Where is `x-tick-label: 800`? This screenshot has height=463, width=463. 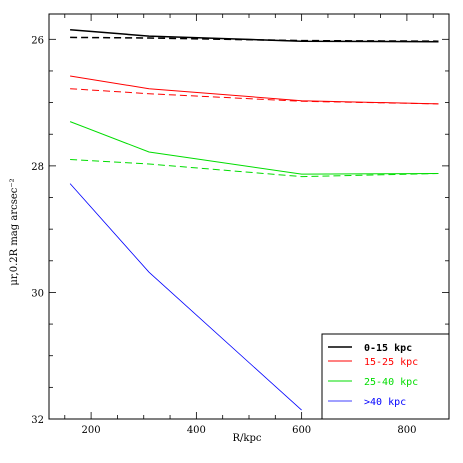
x-tick-label: 800 is located at coordinates (406, 430).